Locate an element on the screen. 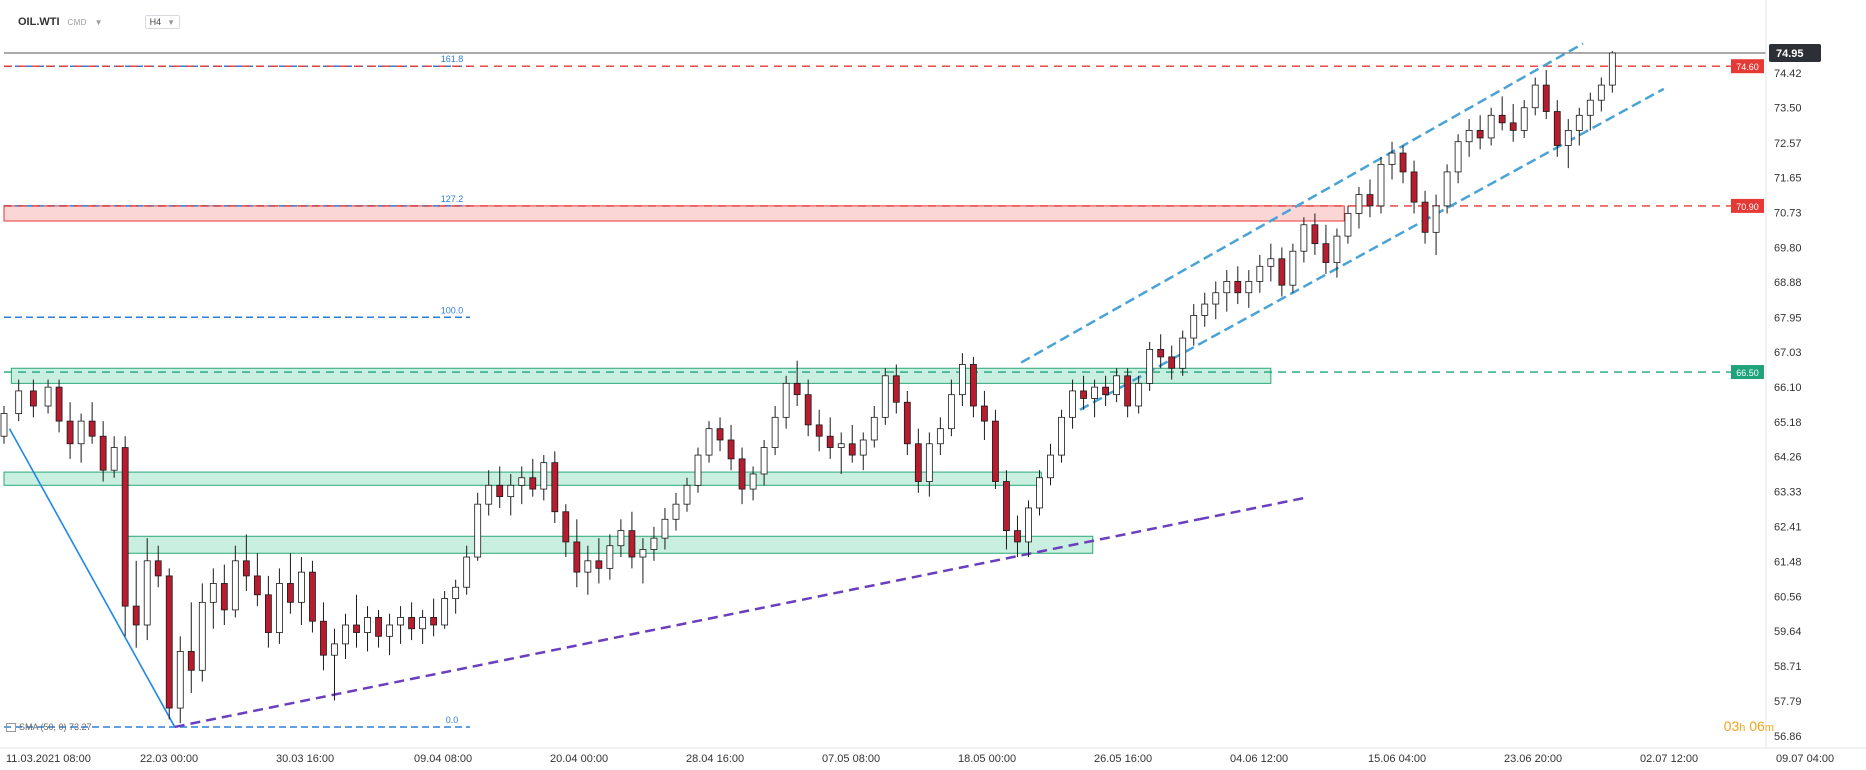  indicator-legend: SMA (50, 0) 73.27 is located at coordinates (49, 727).